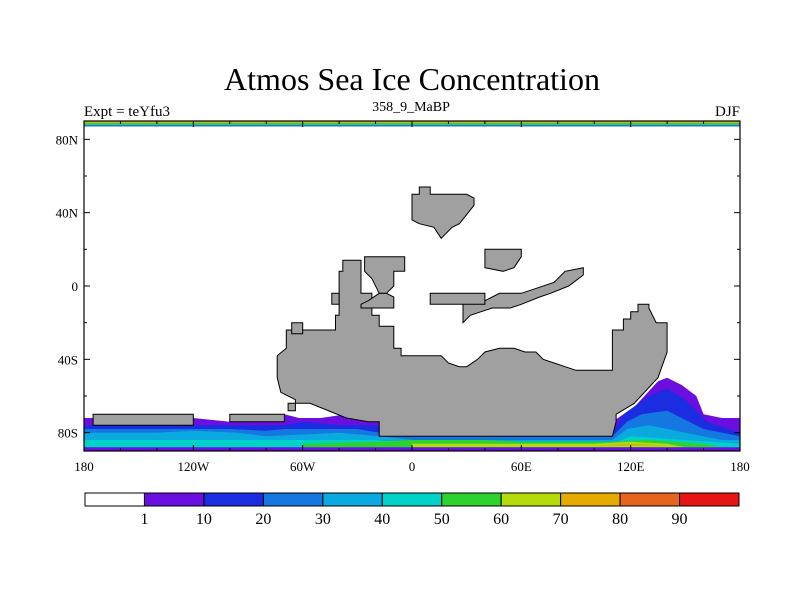 This screenshot has width=800, height=600. What do you see at coordinates (501, 519) in the screenshot?
I see `colorbar-label-6: 60` at bounding box center [501, 519].